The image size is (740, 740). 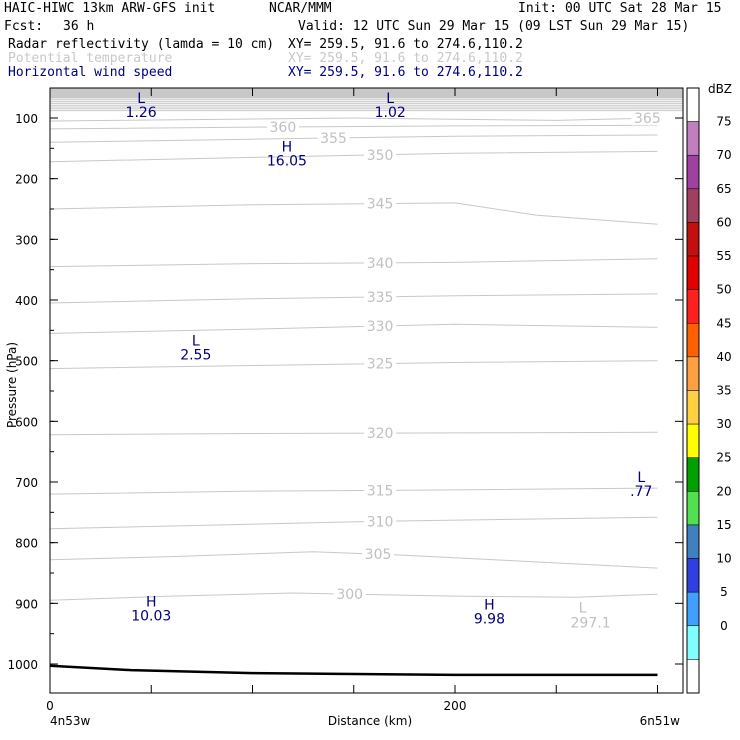 What do you see at coordinates (723, 559) in the screenshot?
I see `colorbar-level-label: 10` at bounding box center [723, 559].